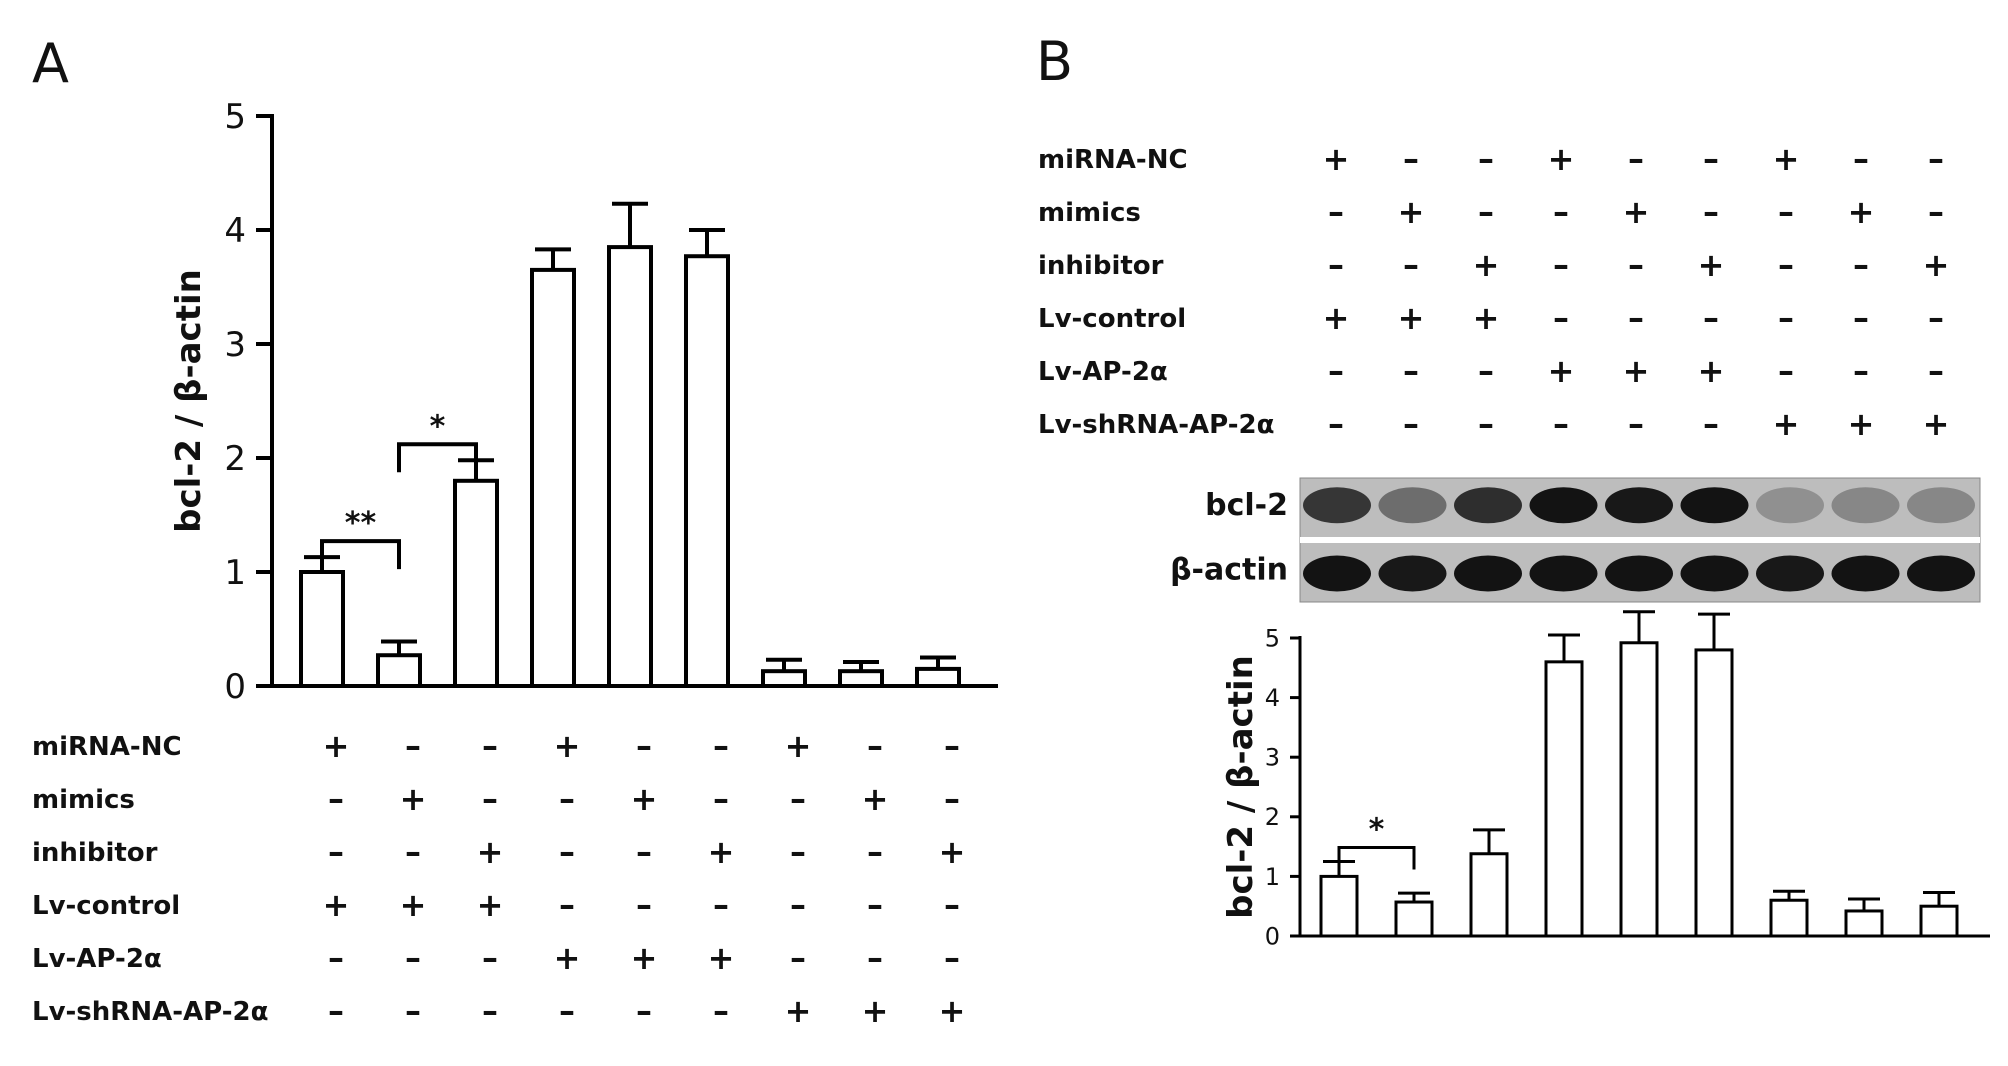 This screenshot has width=2008, height=1066. What do you see at coordinates (1089, 213) in the screenshot?
I see `condition-label: mimics` at bounding box center [1089, 213].